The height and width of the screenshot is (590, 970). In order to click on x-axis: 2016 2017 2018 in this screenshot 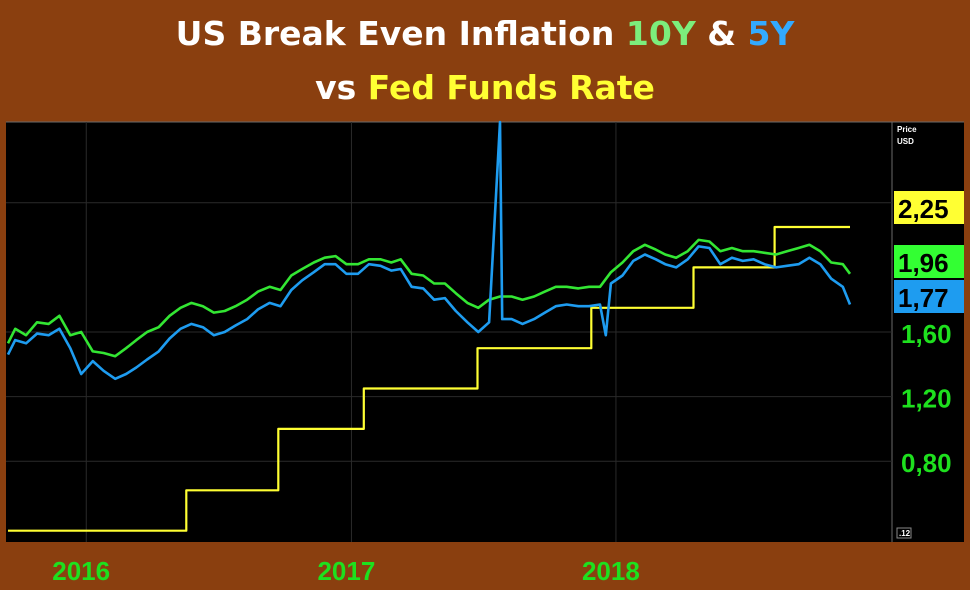, I will do `click(346, 571)`.